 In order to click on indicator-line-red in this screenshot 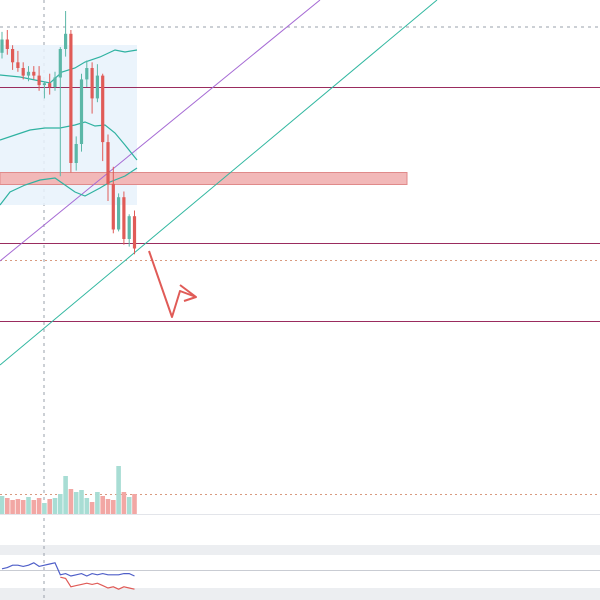, I will do `click(97, 583)`.